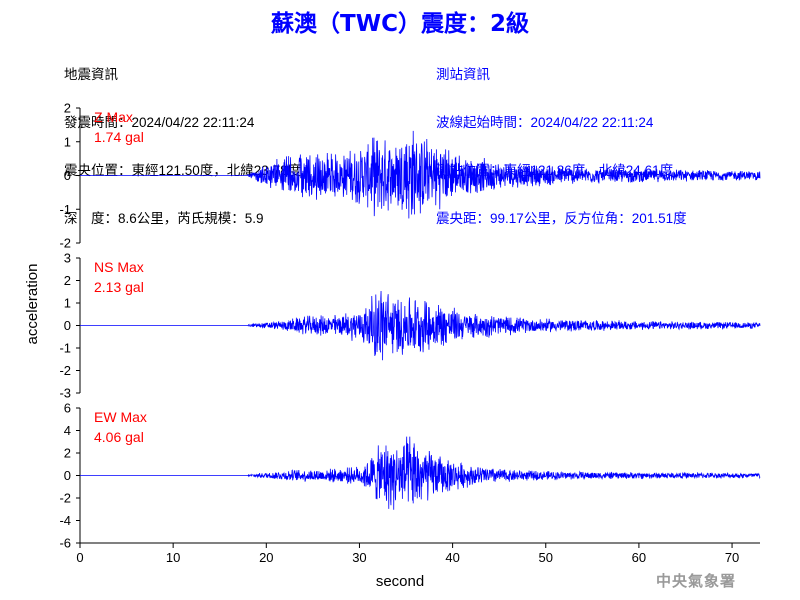  Describe the element at coordinates (67, 430) in the screenshot. I see `y-tick-label: 4` at that location.